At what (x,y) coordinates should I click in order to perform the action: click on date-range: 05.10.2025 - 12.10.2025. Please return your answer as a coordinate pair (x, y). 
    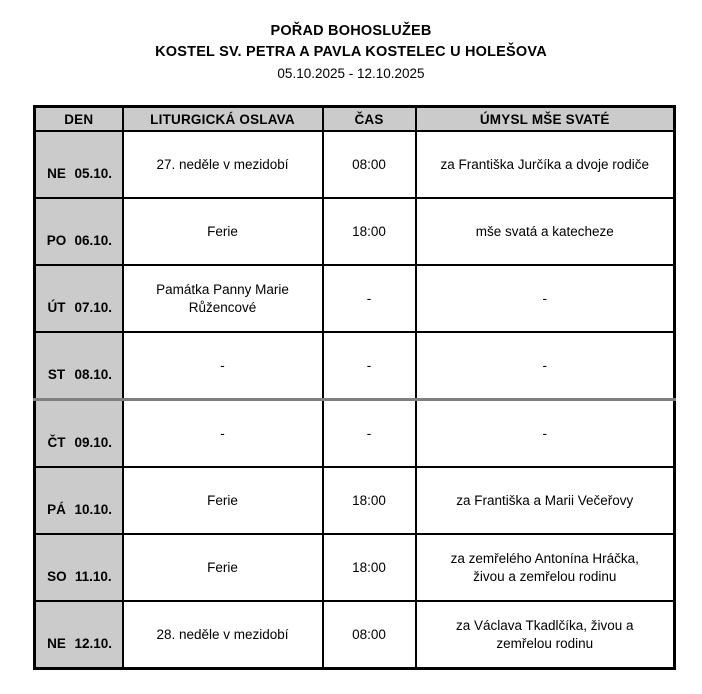
    Looking at the image, I should click on (351, 73).